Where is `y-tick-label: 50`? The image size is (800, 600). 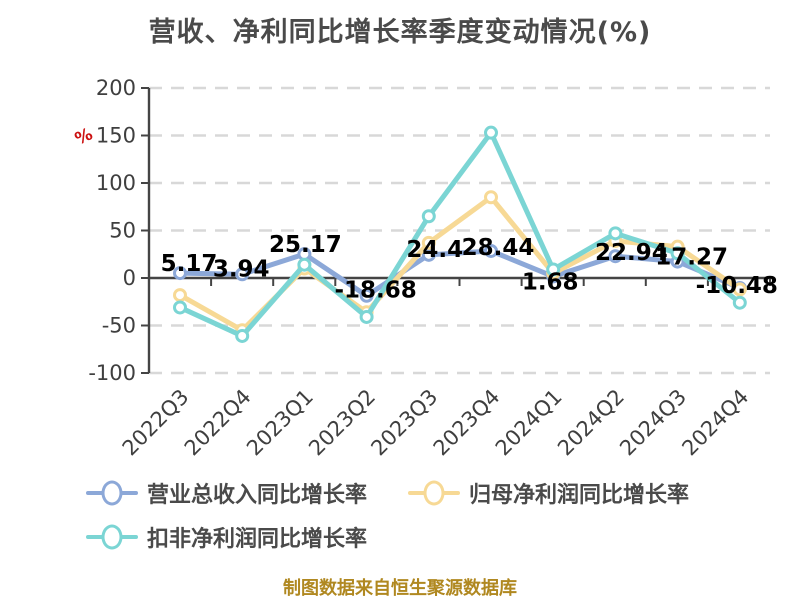 y-tick-label: 50 is located at coordinates (122, 231).